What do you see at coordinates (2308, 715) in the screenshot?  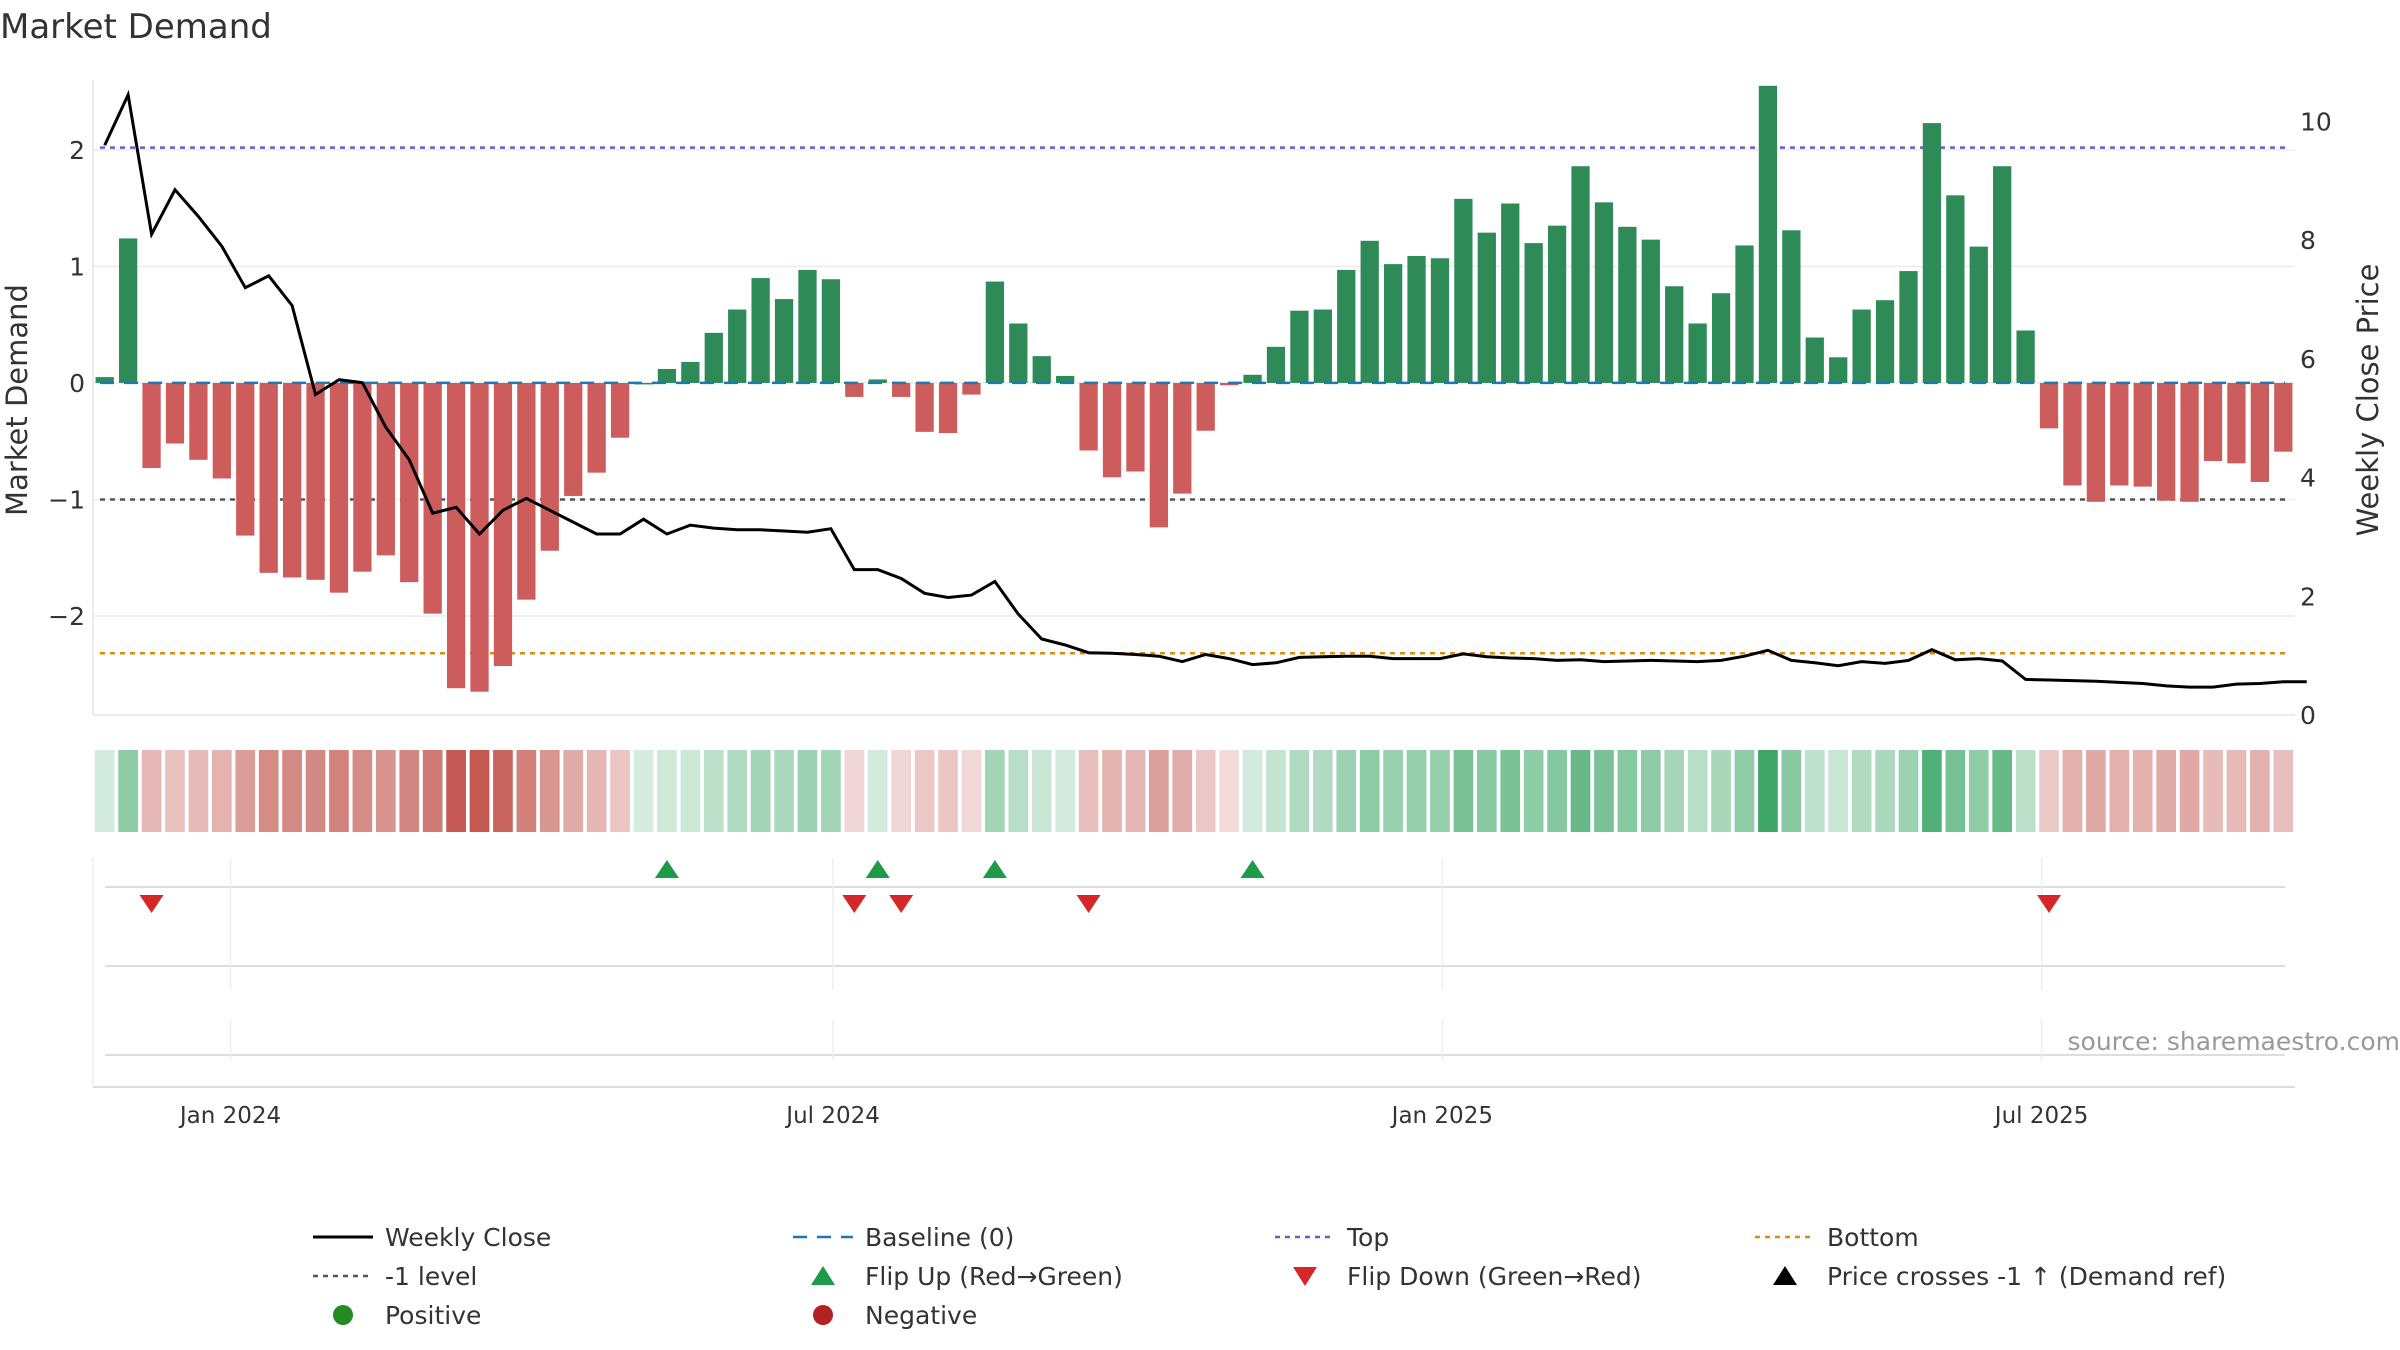 I see `y-right-tick-label: 0` at bounding box center [2308, 715].